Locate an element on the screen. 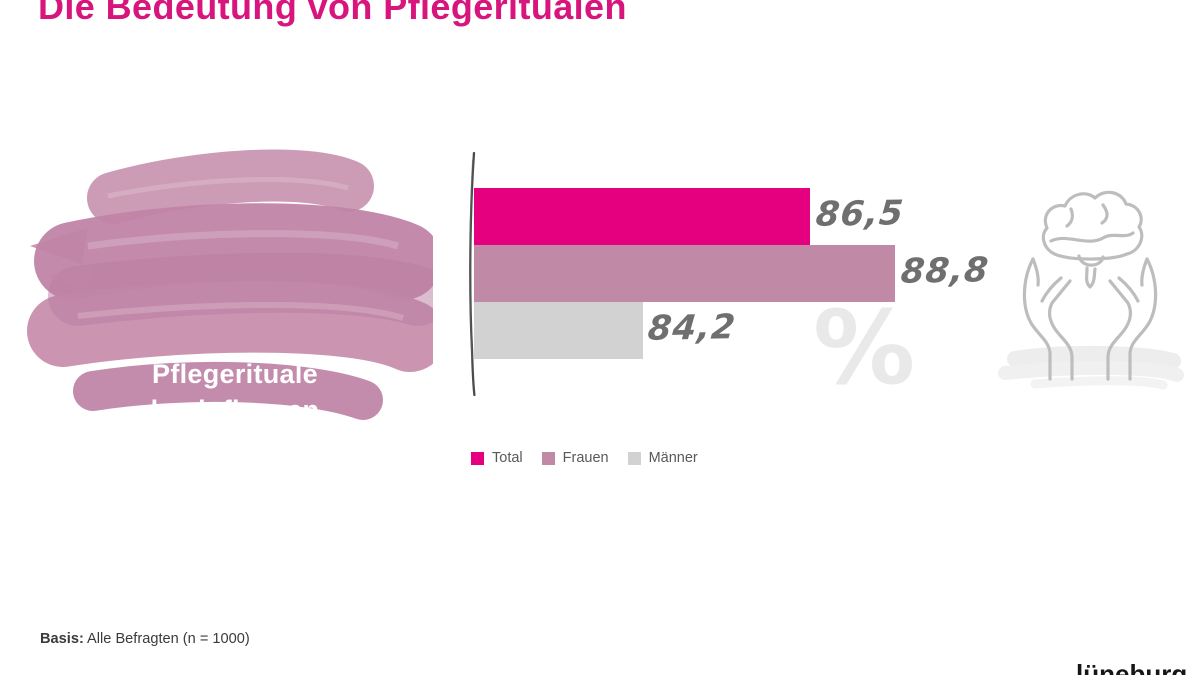 Image resolution: width=1200 pixels, height=675 pixels. brush-stroke-graphic is located at coordinates (237, 284).